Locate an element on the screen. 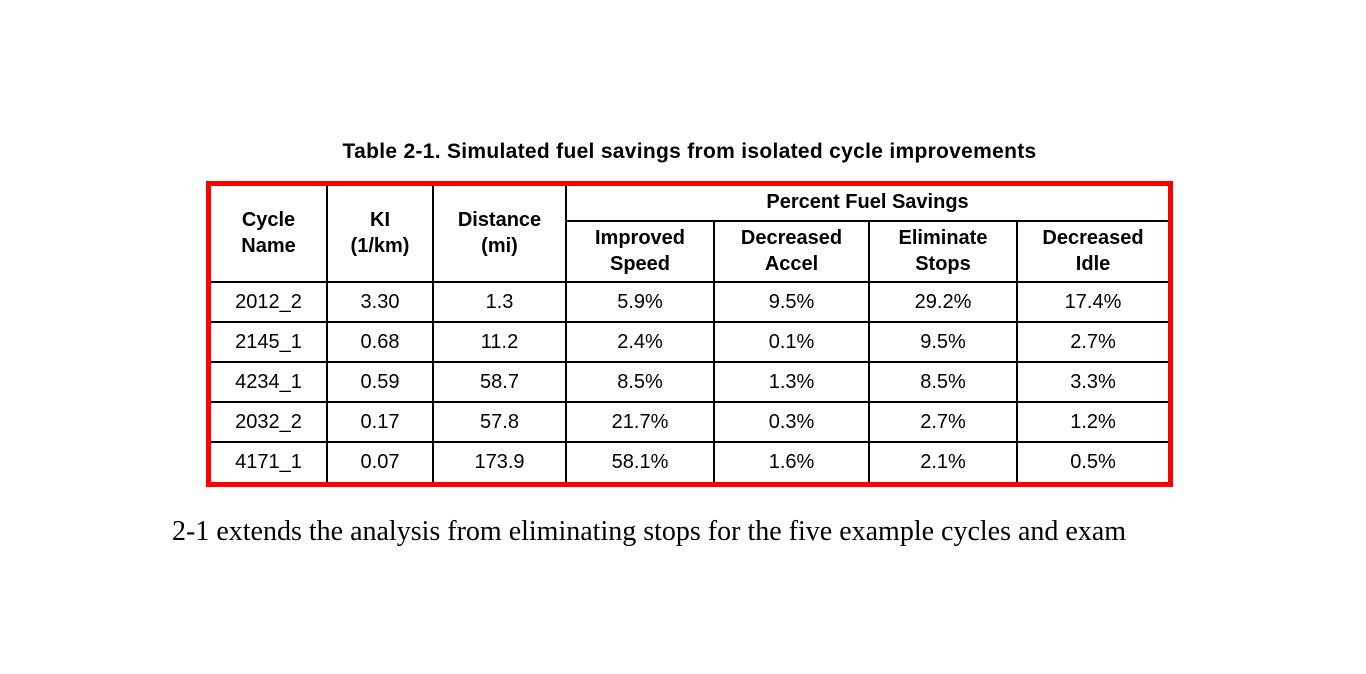  cell-improved-speed: 21.7% is located at coordinates (640, 422).